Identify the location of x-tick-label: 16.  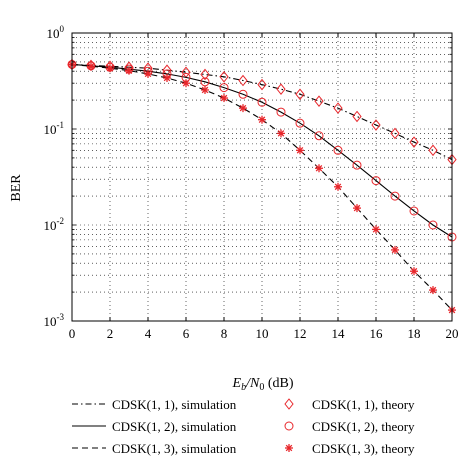
(377, 333).